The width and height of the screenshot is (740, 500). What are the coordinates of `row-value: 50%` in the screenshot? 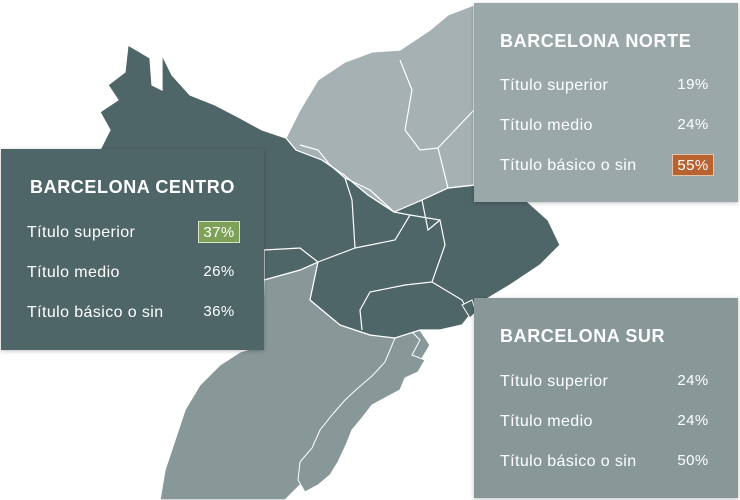 It's located at (693, 460).